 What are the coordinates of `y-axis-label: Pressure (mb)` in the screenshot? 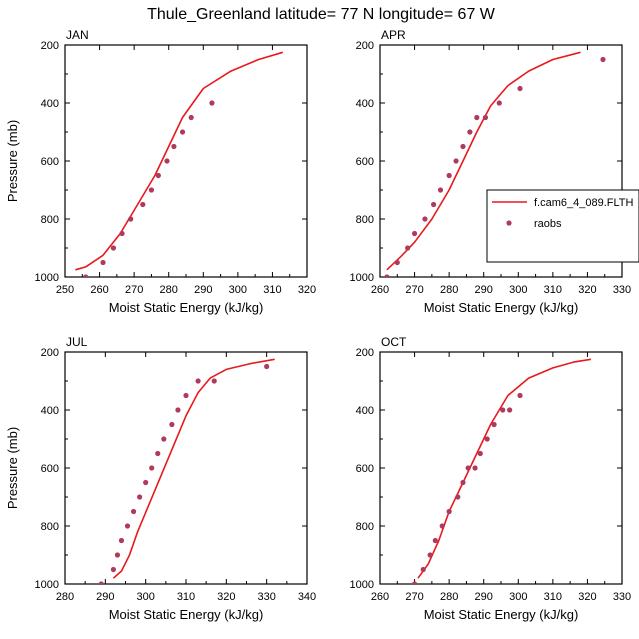 It's located at (12, 161).